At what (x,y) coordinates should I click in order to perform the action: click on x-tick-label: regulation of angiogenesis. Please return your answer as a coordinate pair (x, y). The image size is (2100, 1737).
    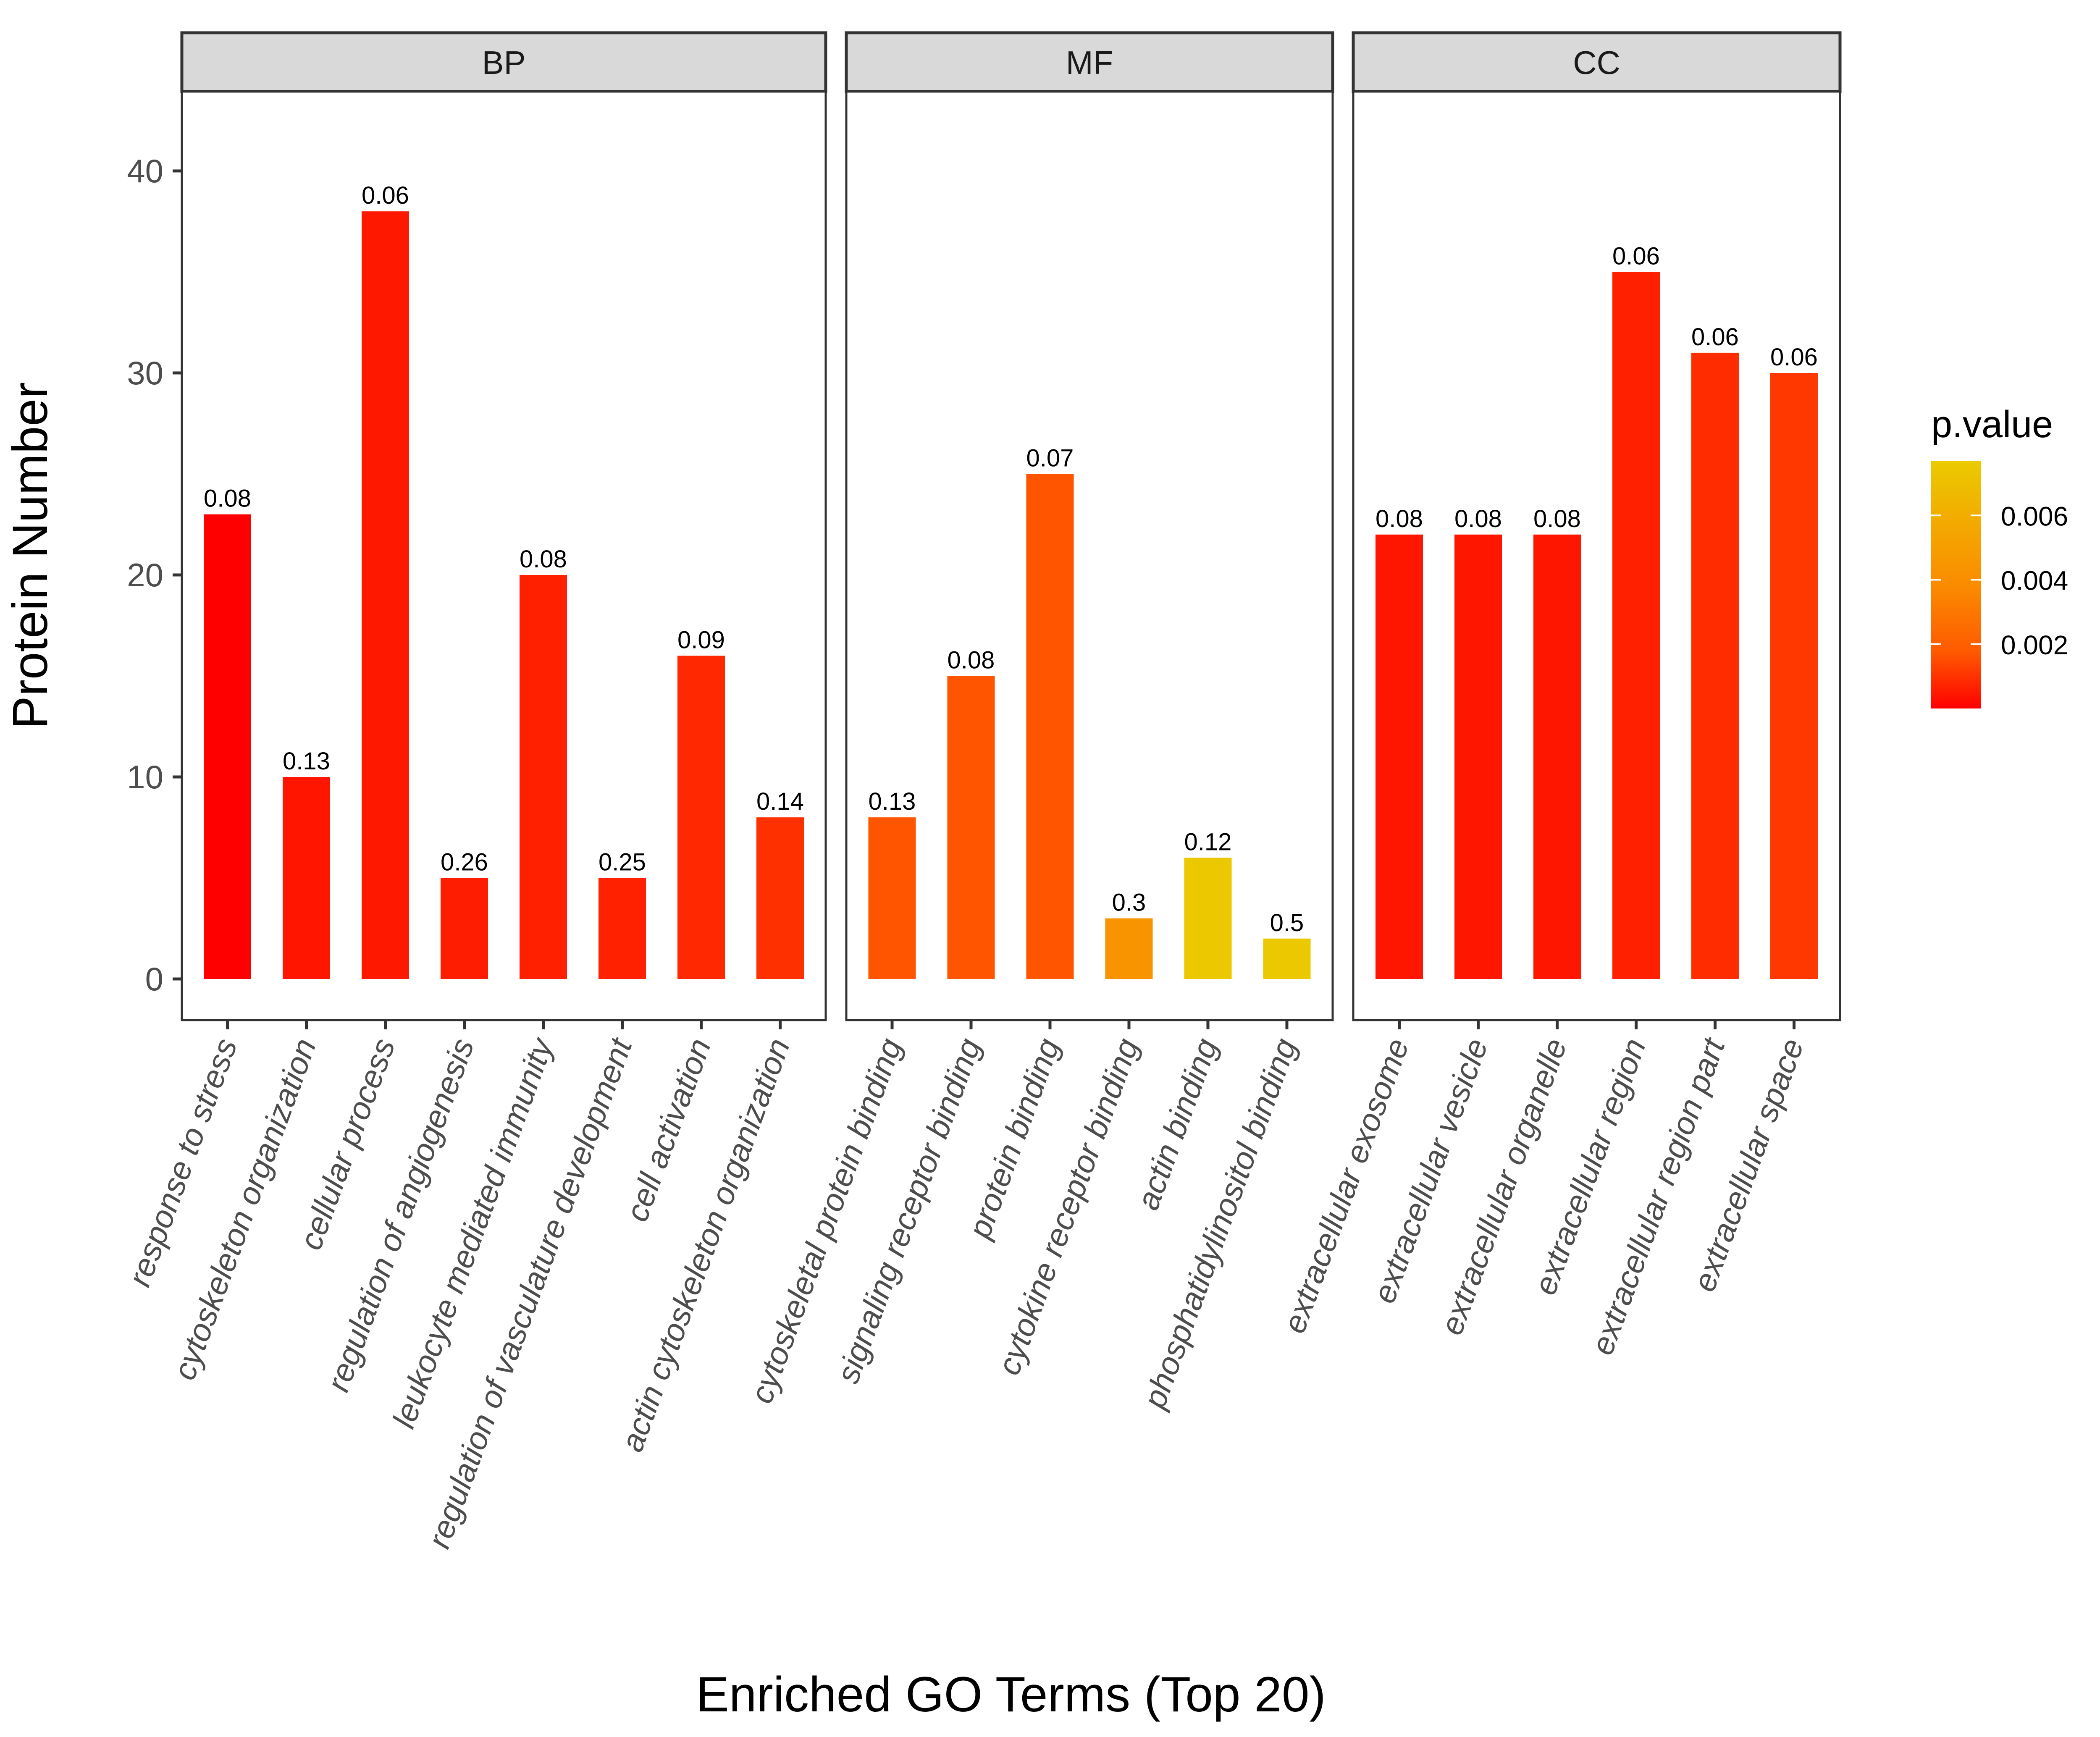
    Looking at the image, I should click on (400, 1215).